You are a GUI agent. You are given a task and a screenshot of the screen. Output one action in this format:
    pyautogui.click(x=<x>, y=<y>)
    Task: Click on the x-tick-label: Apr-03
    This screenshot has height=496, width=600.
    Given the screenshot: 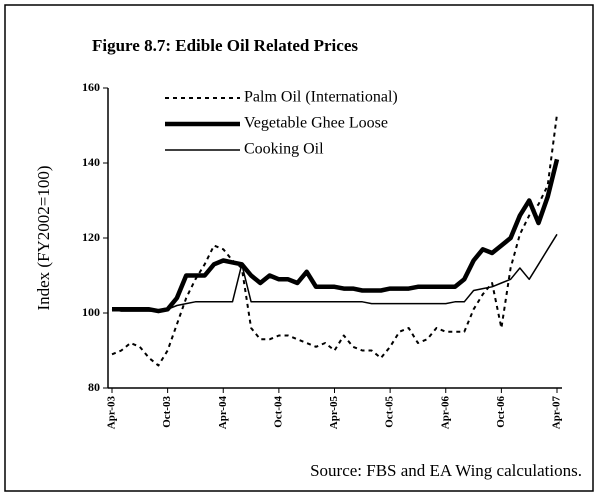 What is the action you would take?
    pyautogui.click(x=112, y=413)
    